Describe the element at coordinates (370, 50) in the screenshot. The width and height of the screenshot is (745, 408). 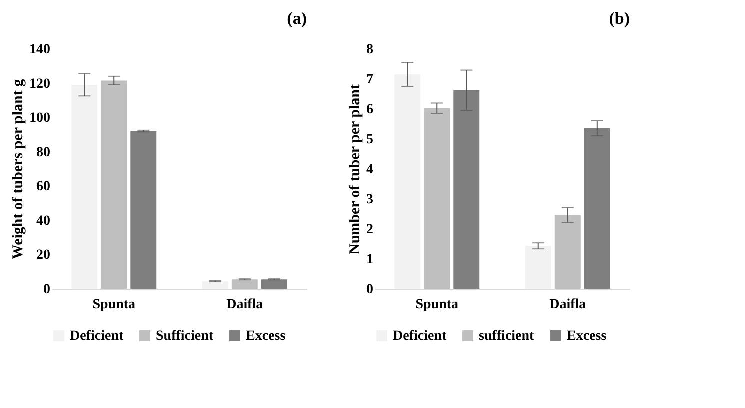
I see `y-tick-label: 8` at that location.